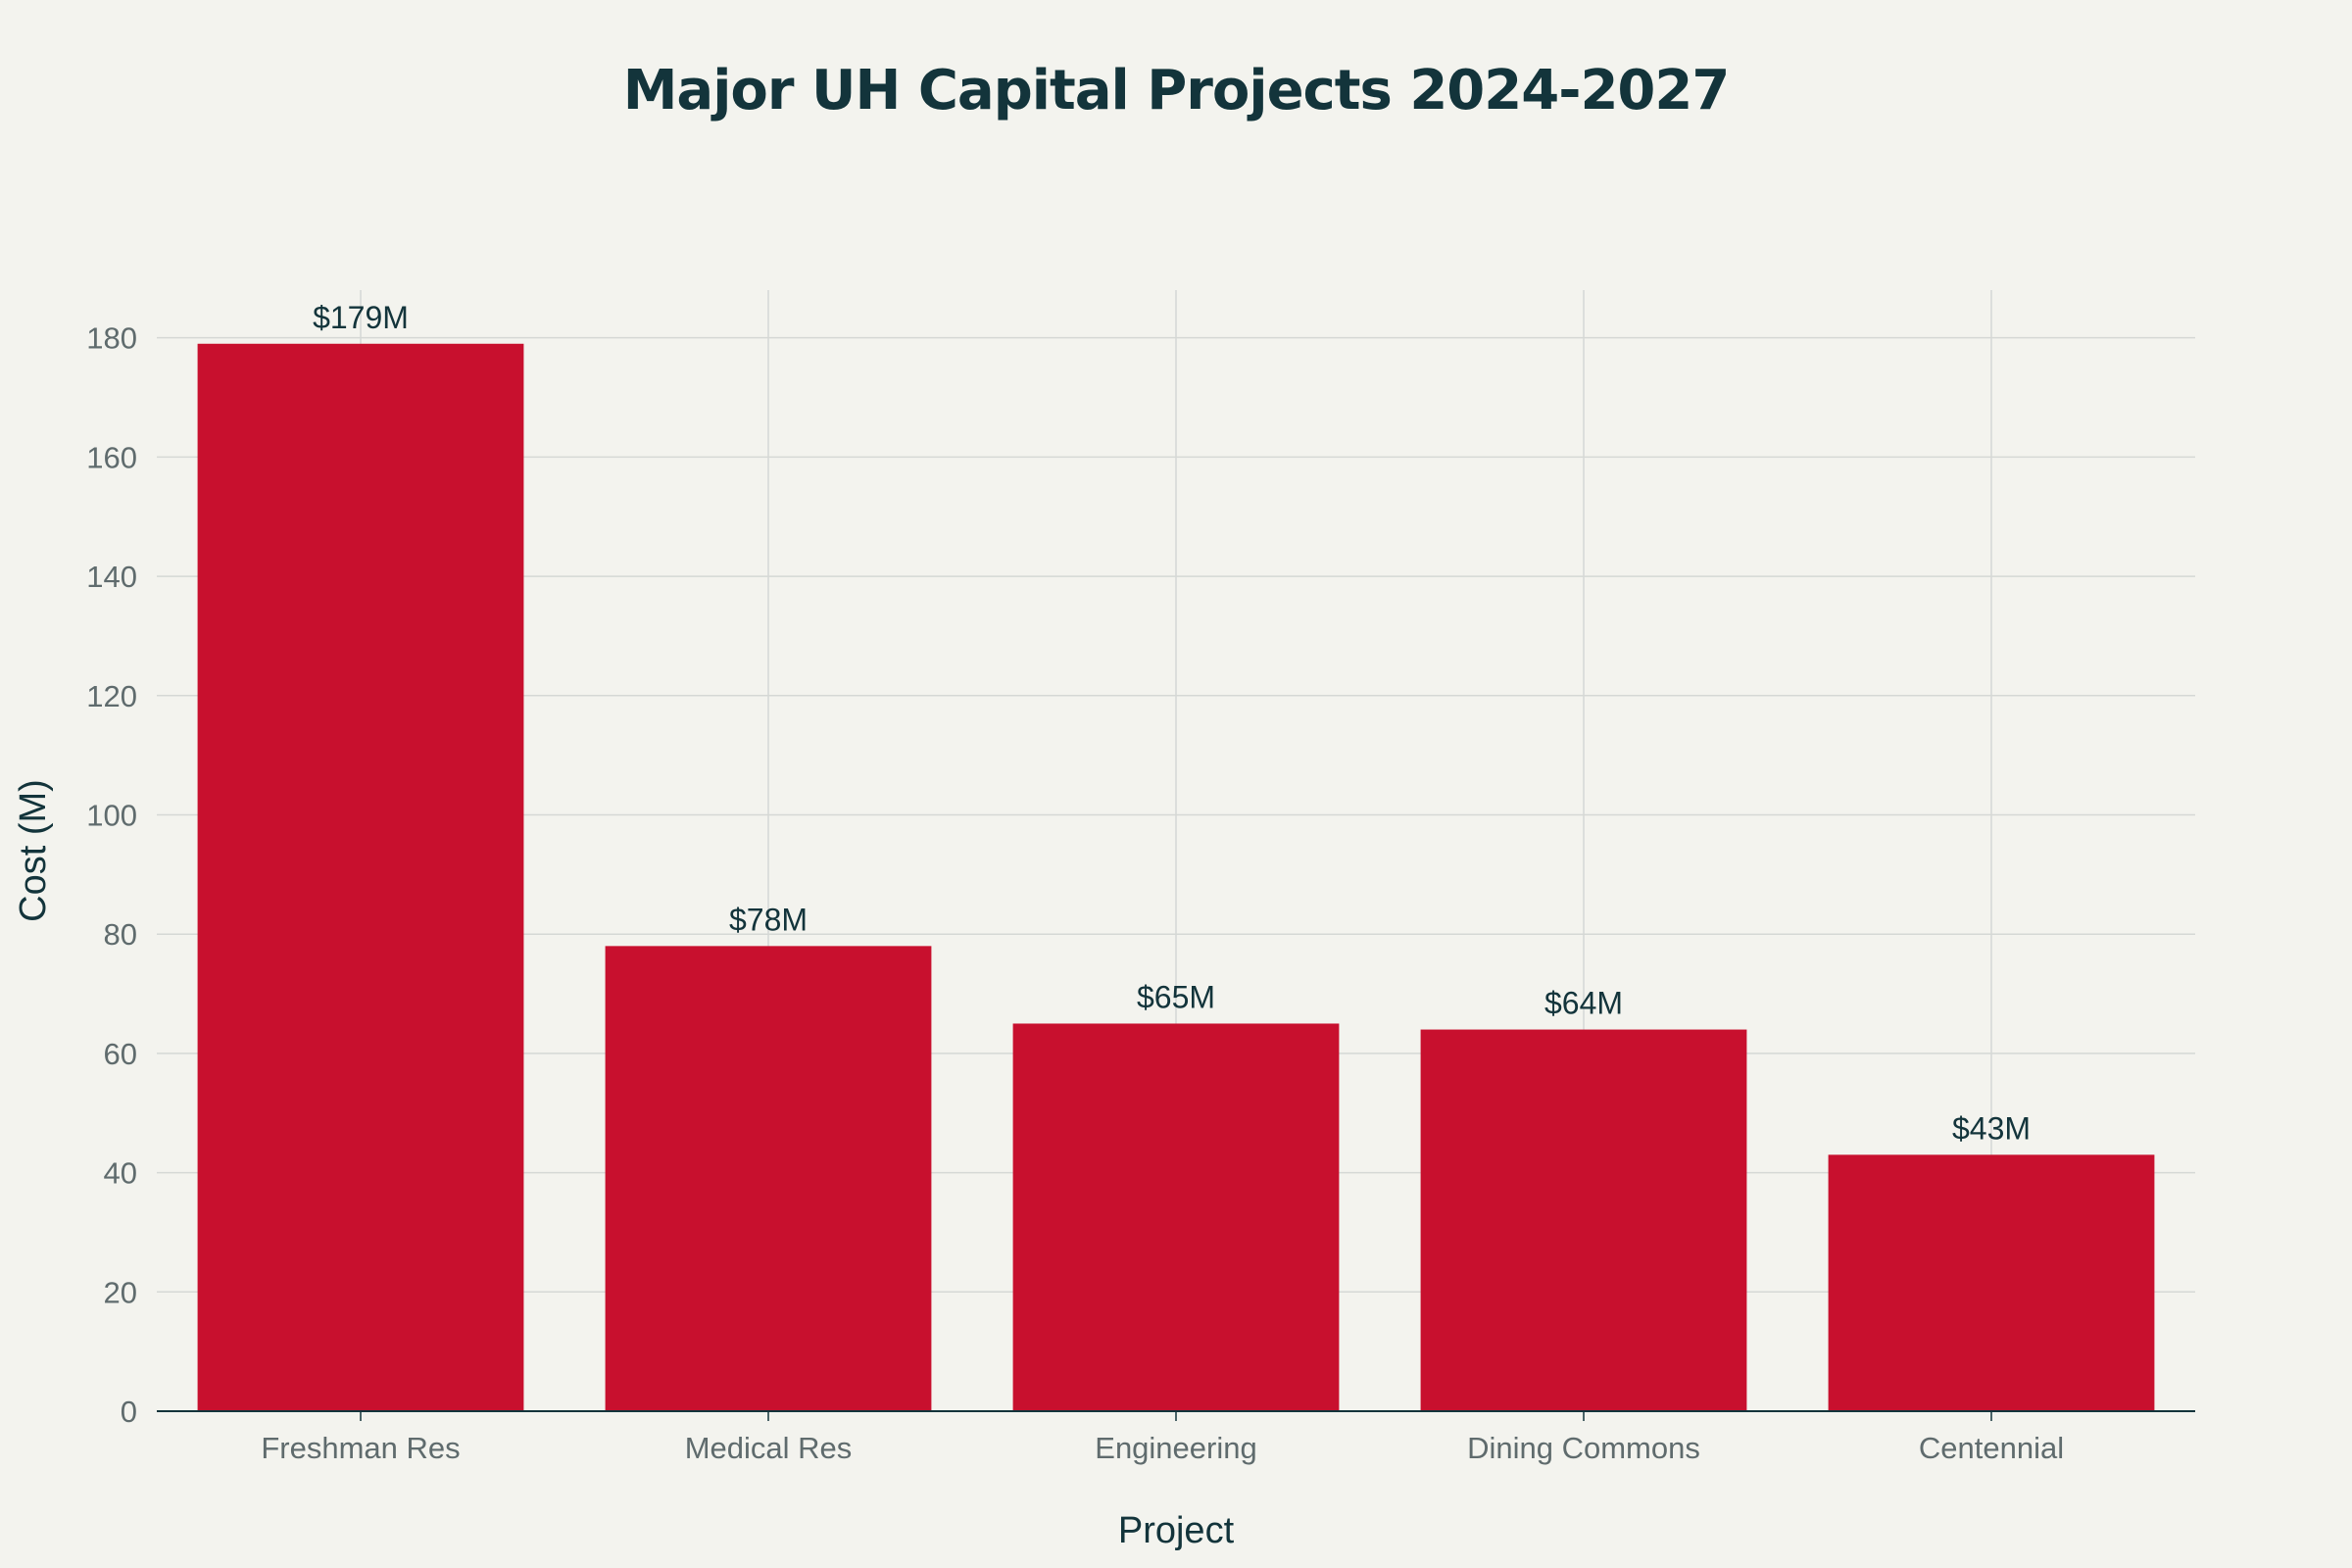 This screenshot has width=2352, height=1568. Describe the element at coordinates (1583, 1448) in the screenshot. I see `x-tick-label: Dining Commons` at that location.